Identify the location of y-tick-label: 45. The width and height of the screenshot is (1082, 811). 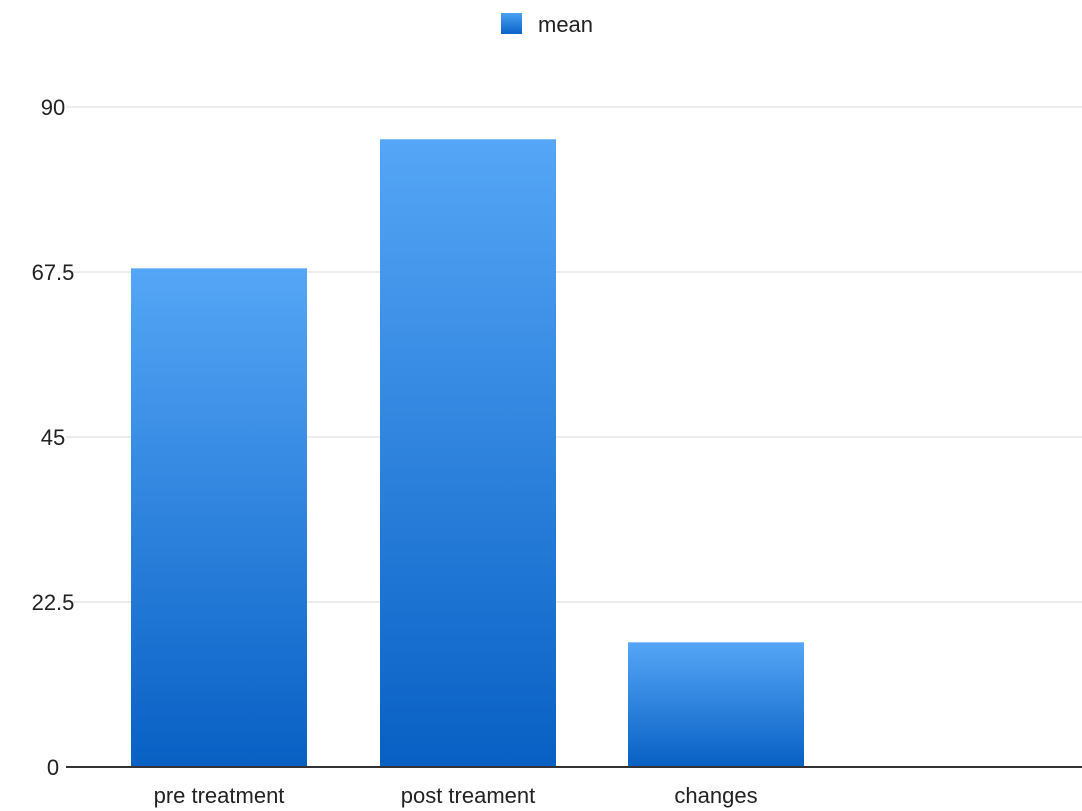
(53, 437).